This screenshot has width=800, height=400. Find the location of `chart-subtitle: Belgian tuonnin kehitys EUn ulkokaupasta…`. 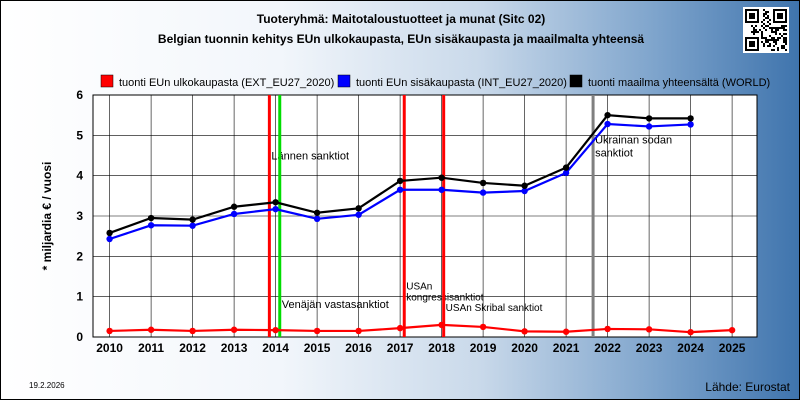

chart-subtitle: Belgian tuonnin kehitys EUn ulkokaupasta… is located at coordinates (401, 39).